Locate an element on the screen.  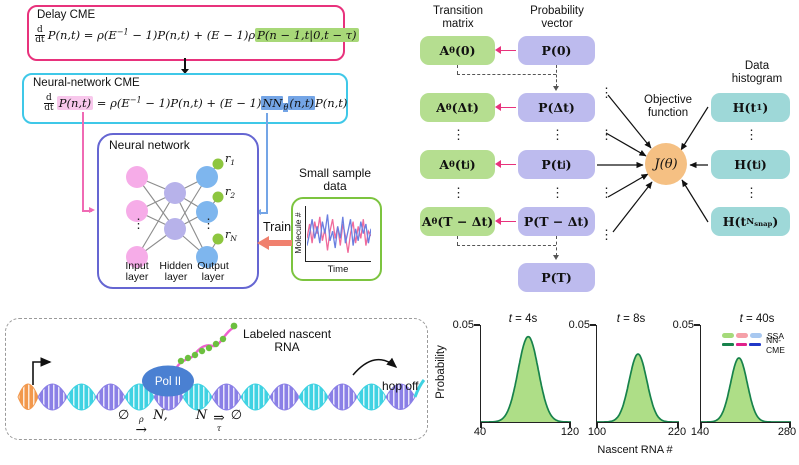
objective-function-label: Objective function is located at coordinates (668, 107).